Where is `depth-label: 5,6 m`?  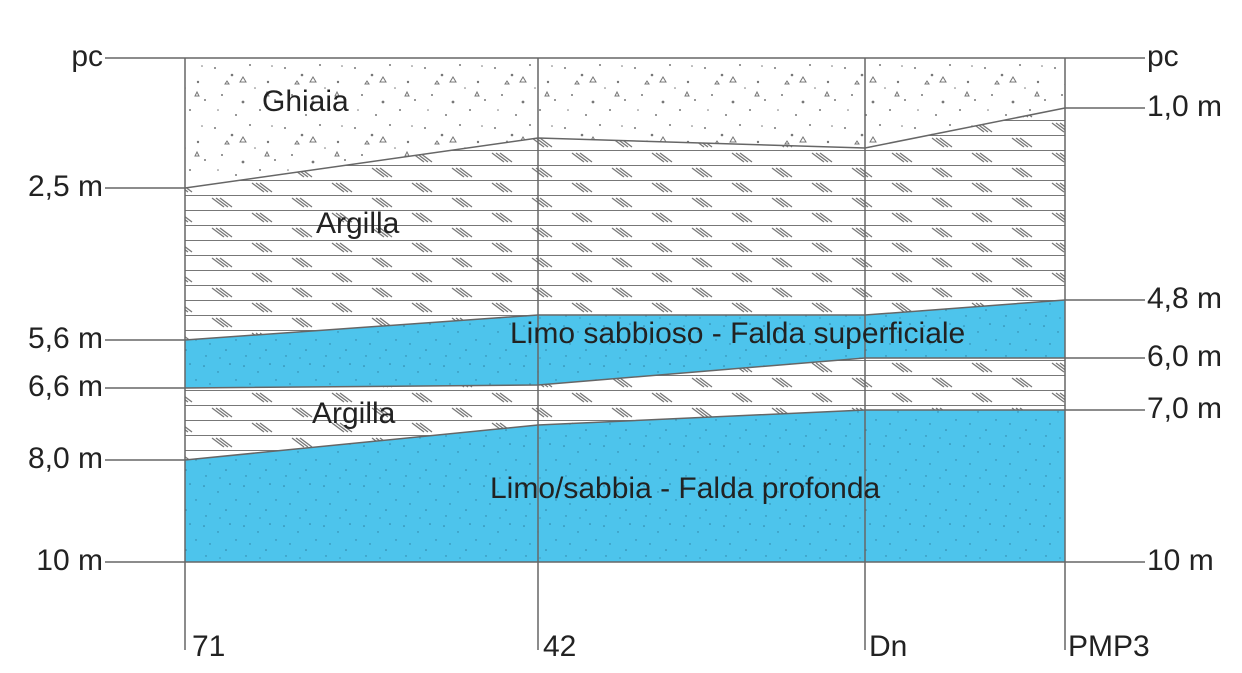
depth-label: 5,6 m is located at coordinates (65, 338).